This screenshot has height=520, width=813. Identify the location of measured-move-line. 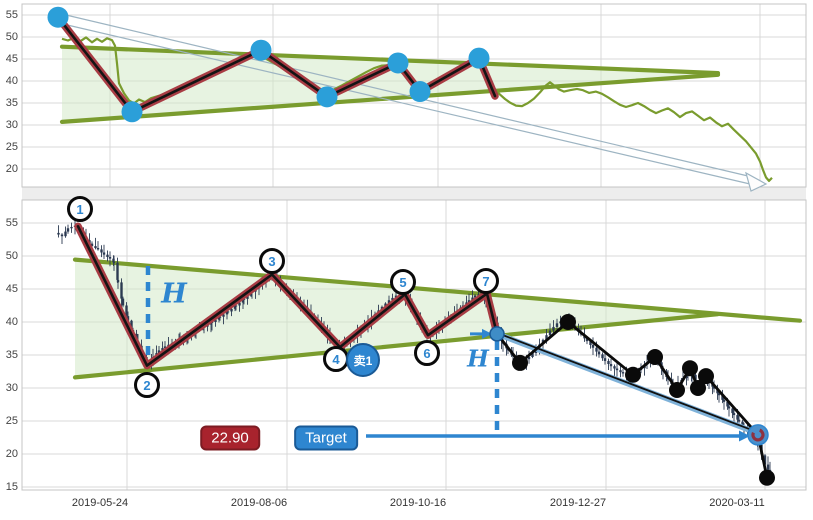
(626, 383).